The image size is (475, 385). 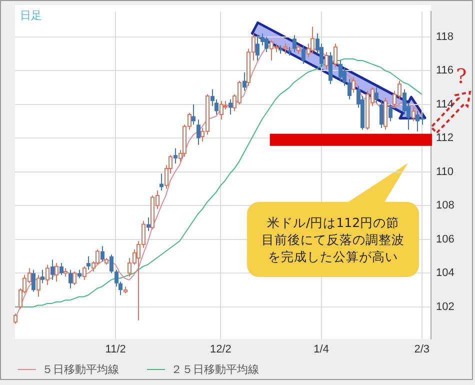 What do you see at coordinates (445, 138) in the screenshot?
I see `y-tick-label: 112` at bounding box center [445, 138].